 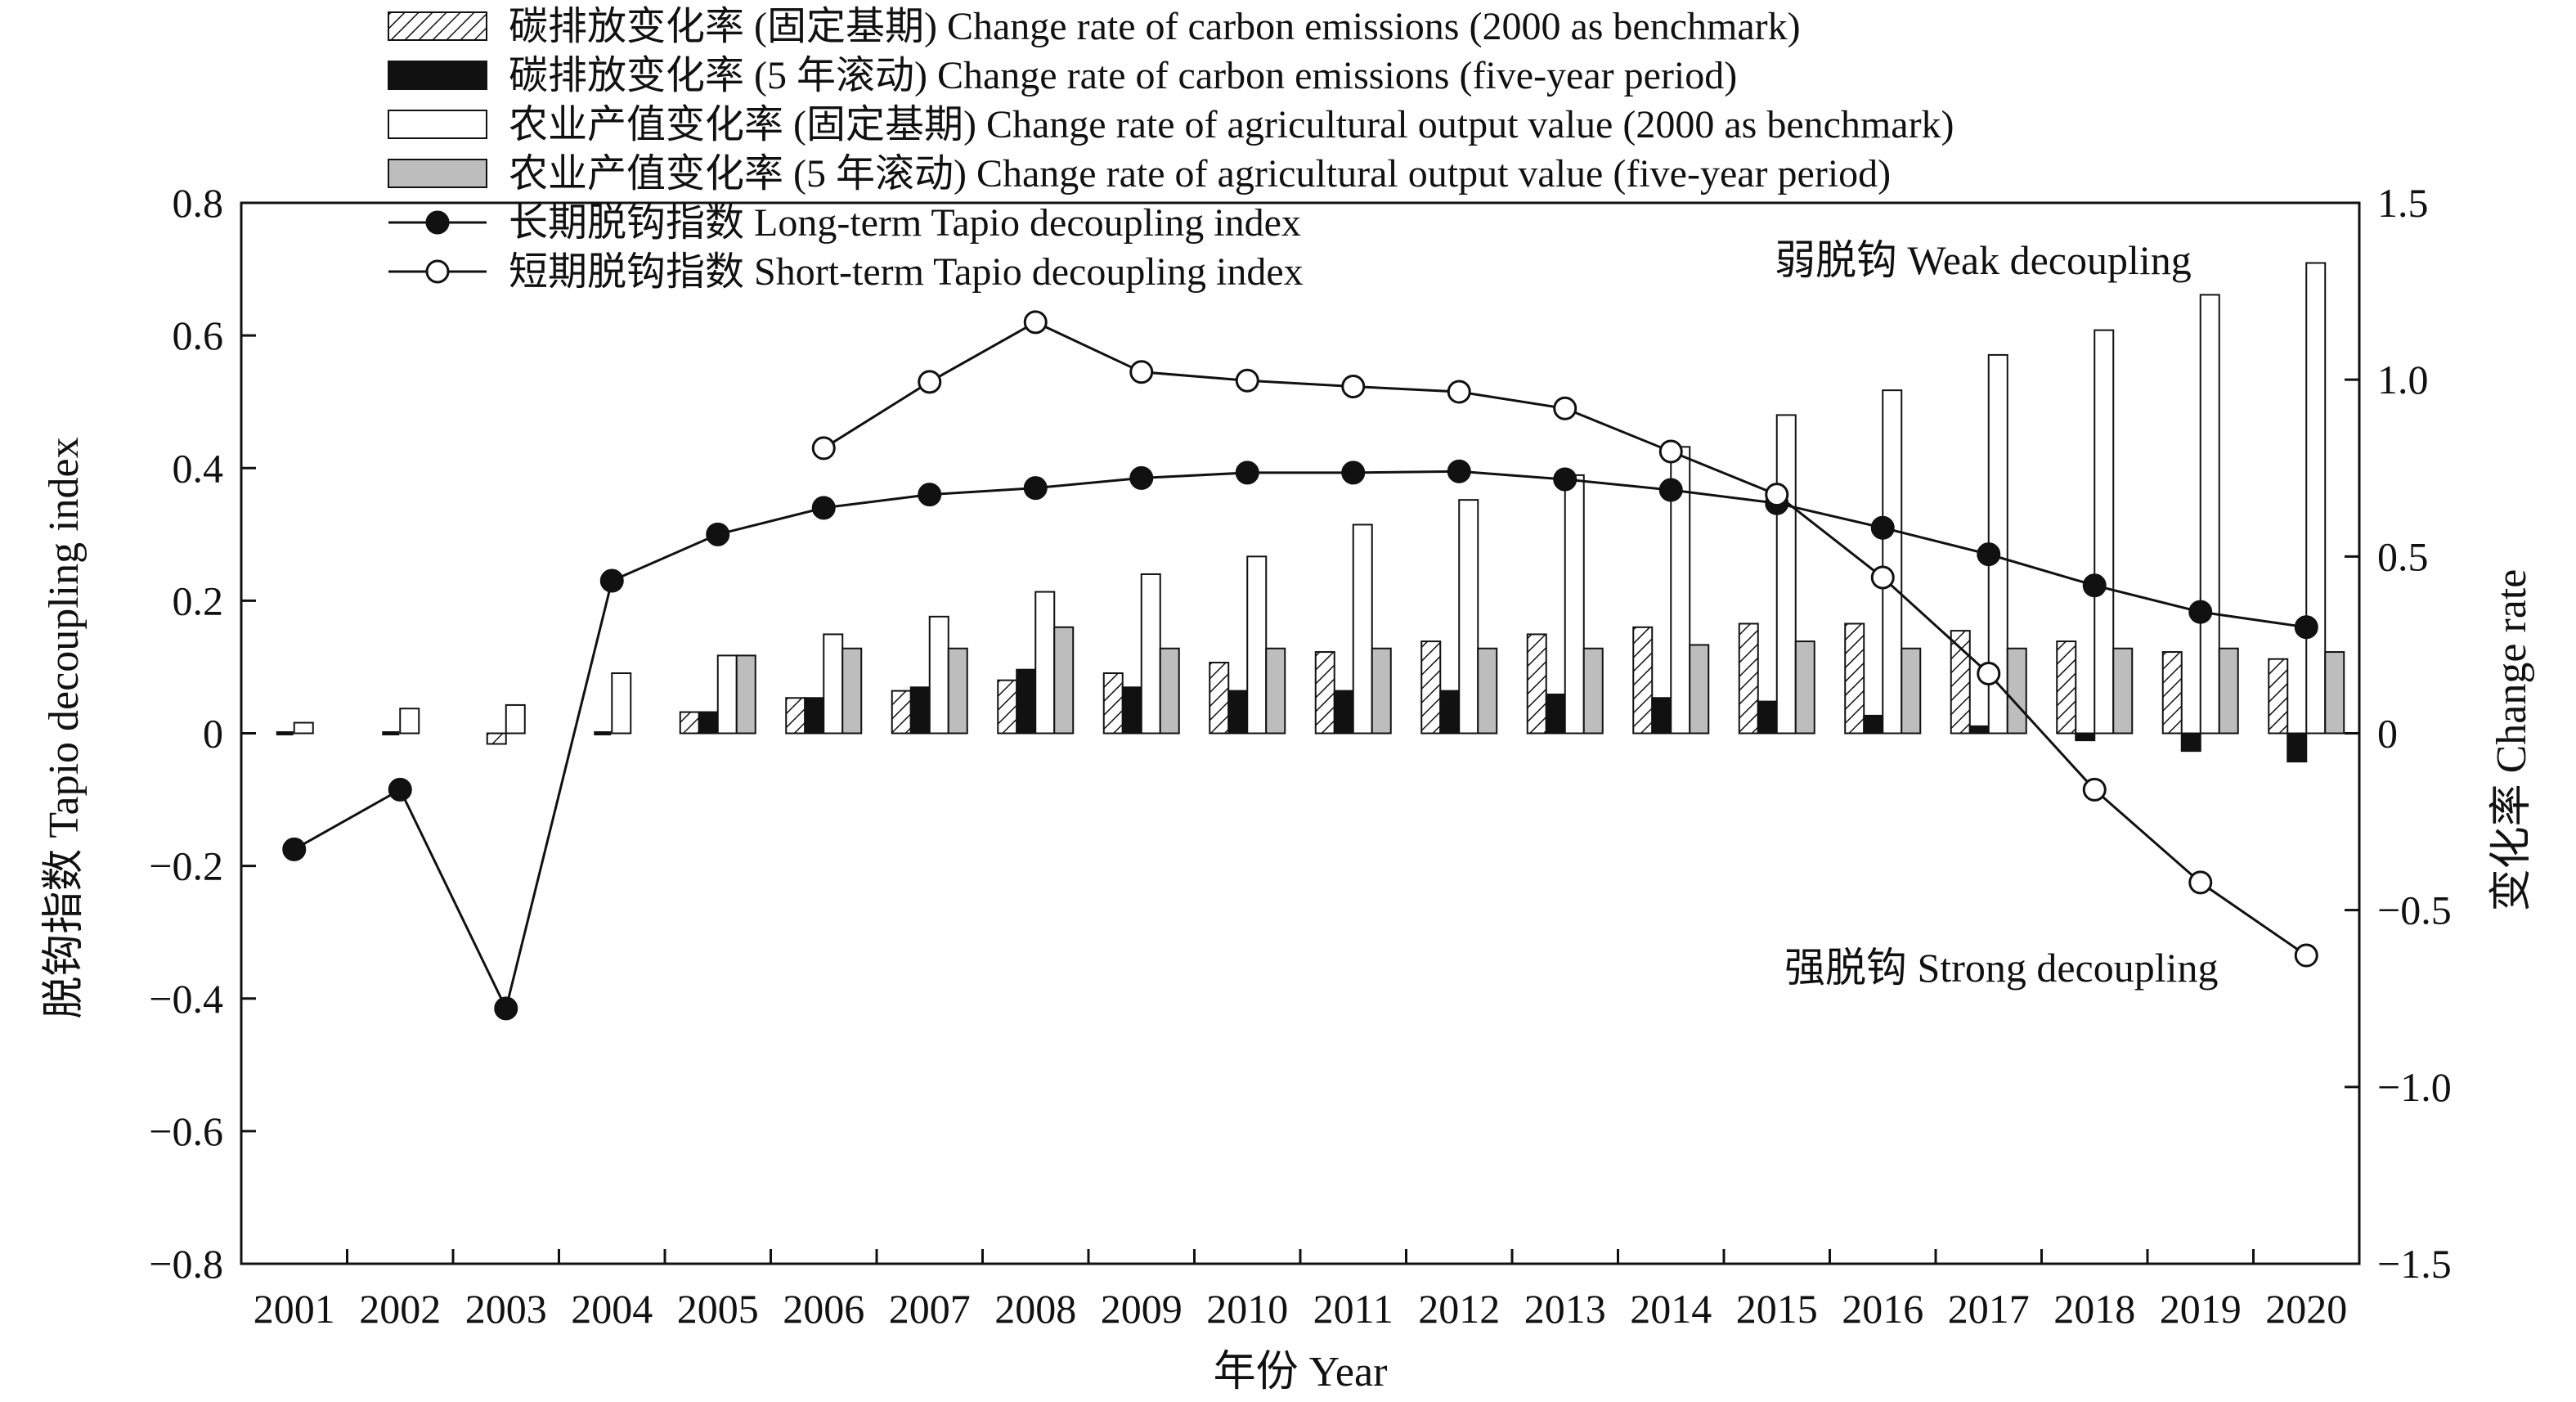 I want to click on x-tick-label: 2010, so click(x=1247, y=1309).